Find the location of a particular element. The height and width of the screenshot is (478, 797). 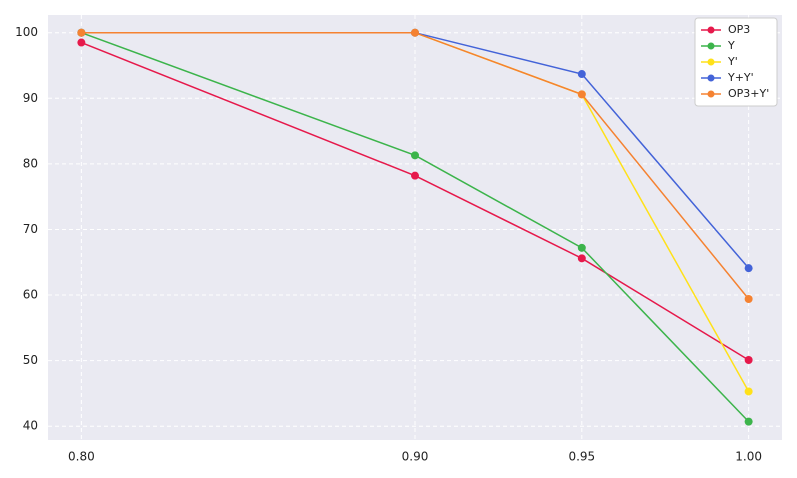

legend-label: Y' is located at coordinates (732, 61).